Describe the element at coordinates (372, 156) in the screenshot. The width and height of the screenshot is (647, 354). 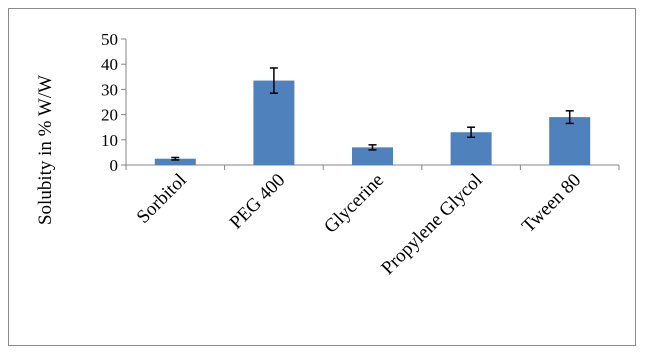
I see `bar-glycerine` at that location.